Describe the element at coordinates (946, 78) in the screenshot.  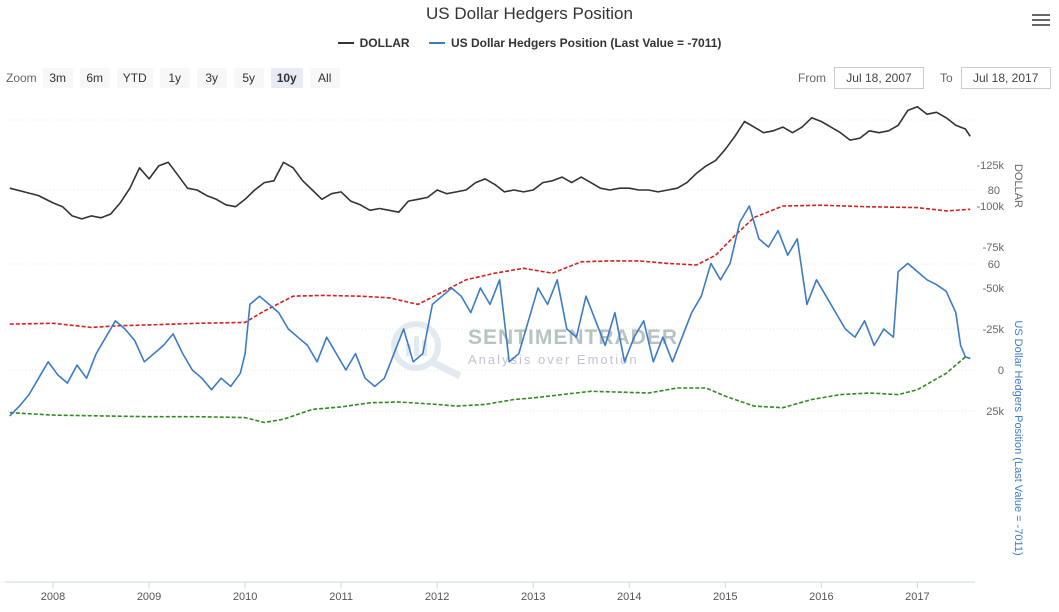
I see `range-to-label: To` at that location.